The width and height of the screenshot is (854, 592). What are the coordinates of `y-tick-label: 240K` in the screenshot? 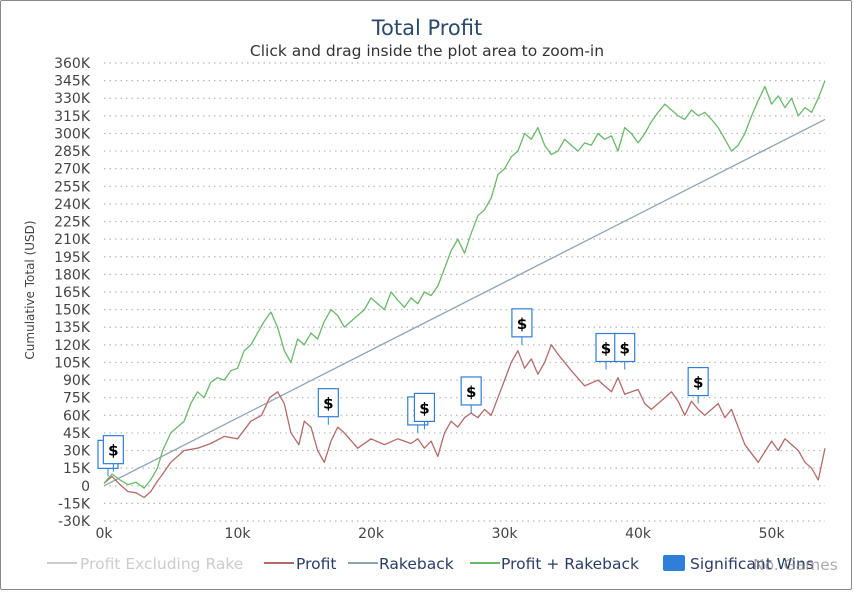 It's located at (72, 205).